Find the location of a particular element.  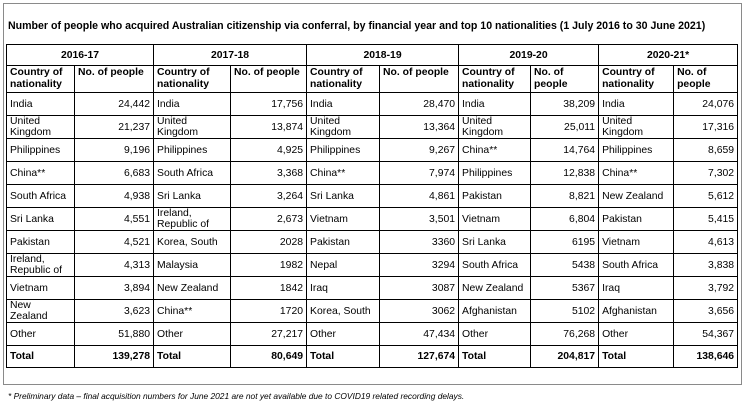

count-cell: 4,938 is located at coordinates (114, 196).